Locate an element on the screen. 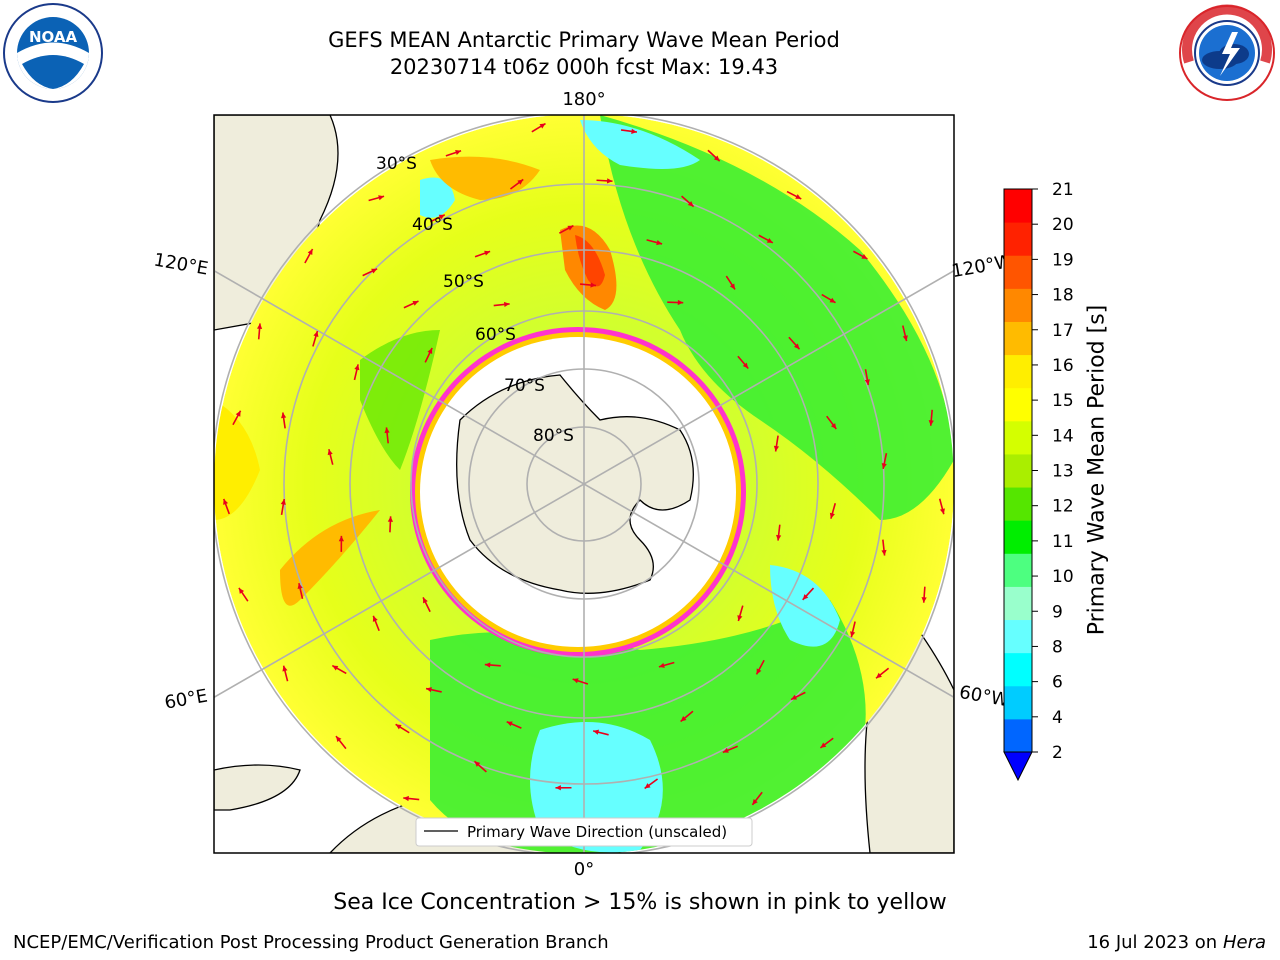 Image resolution: width=1280 pixels, height=960 pixels. colorbar-tick-label: 2 is located at coordinates (1057, 753).